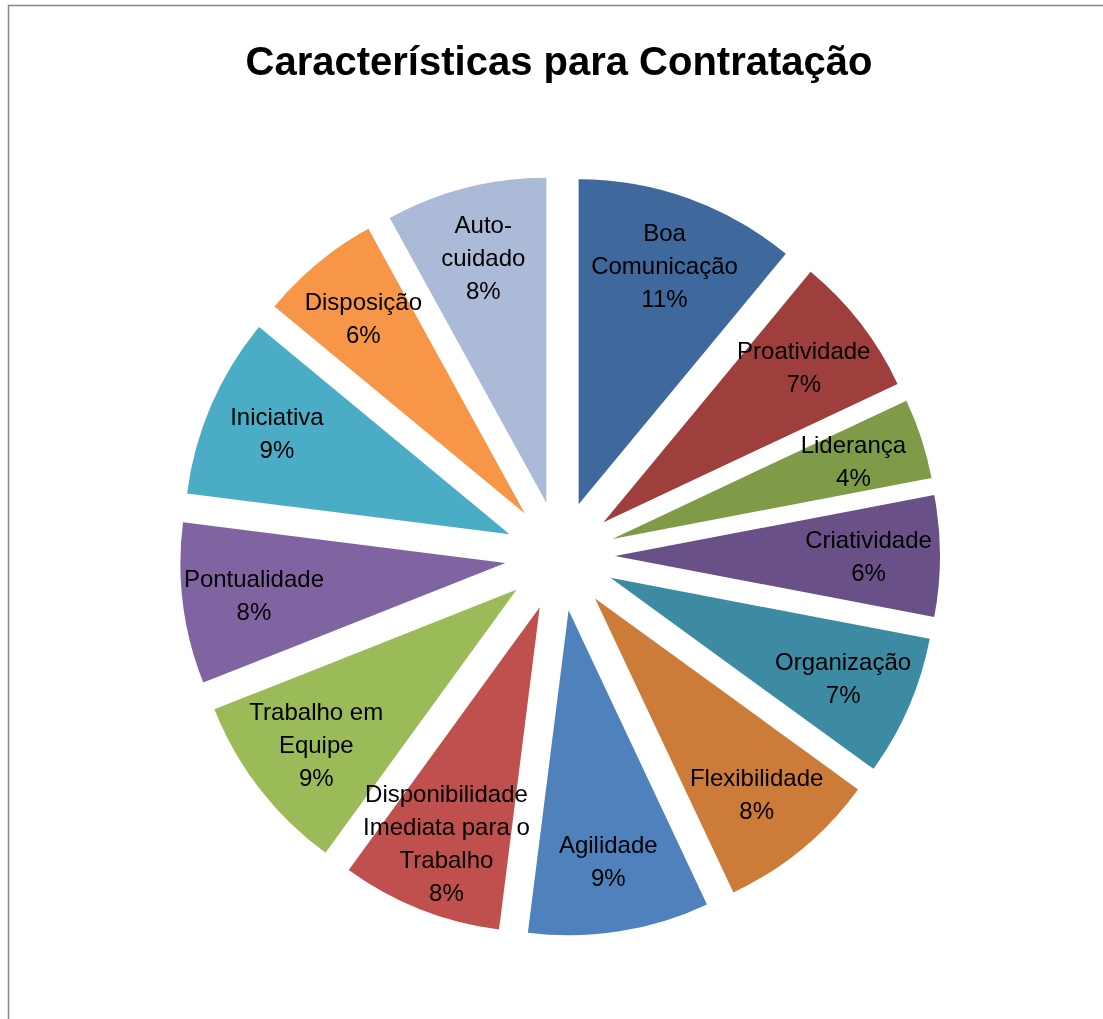 This screenshot has height=1019, width=1103. What do you see at coordinates (277, 417) in the screenshot?
I see `slice-label: Iniciativa` at bounding box center [277, 417].